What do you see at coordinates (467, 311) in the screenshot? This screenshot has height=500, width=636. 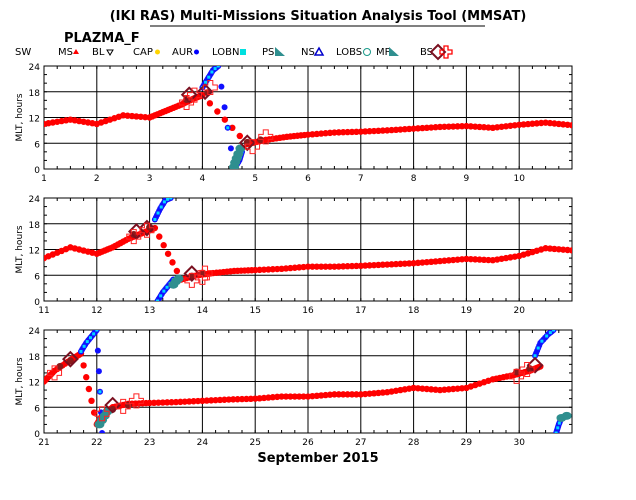 I see `x-tick-label: 19` at bounding box center [467, 311].